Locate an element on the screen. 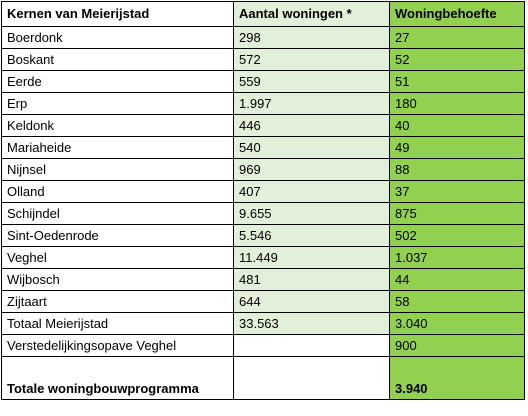 This screenshot has width=528, height=416. table-row: Sint-Oedenrode 5.546 502 is located at coordinates (263, 235).